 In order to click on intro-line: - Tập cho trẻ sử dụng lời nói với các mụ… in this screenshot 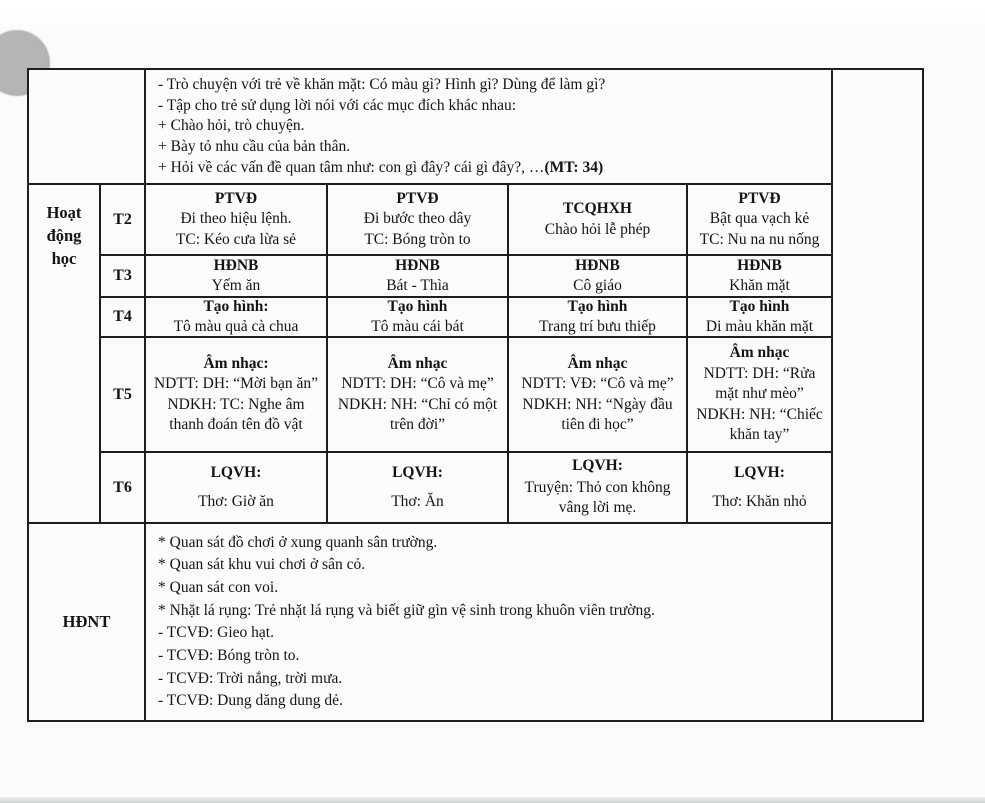, I will do `click(337, 105)`.